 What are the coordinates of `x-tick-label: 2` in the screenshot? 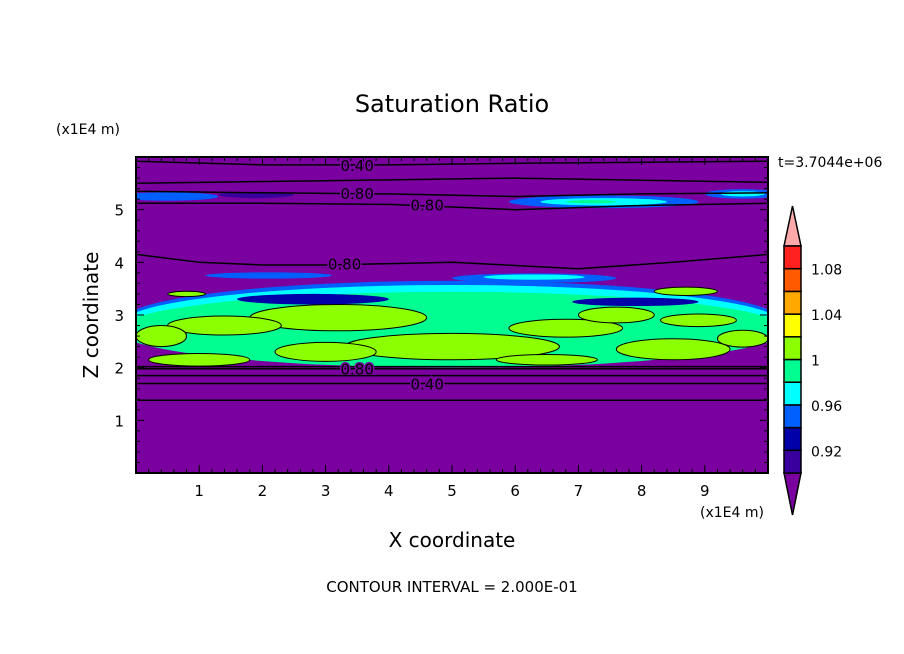 It's located at (263, 491).